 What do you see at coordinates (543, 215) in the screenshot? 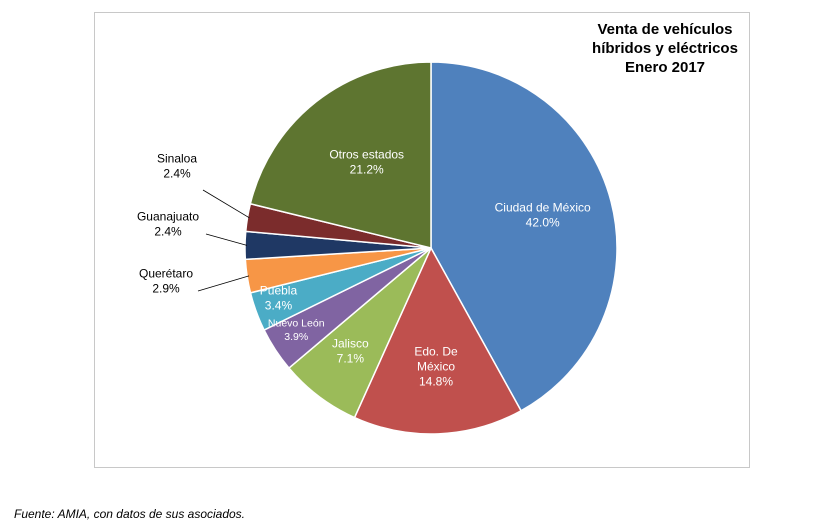
I see `slice-label-ciudad-de-mexico: Ciudad de México 42.0%` at bounding box center [543, 215].